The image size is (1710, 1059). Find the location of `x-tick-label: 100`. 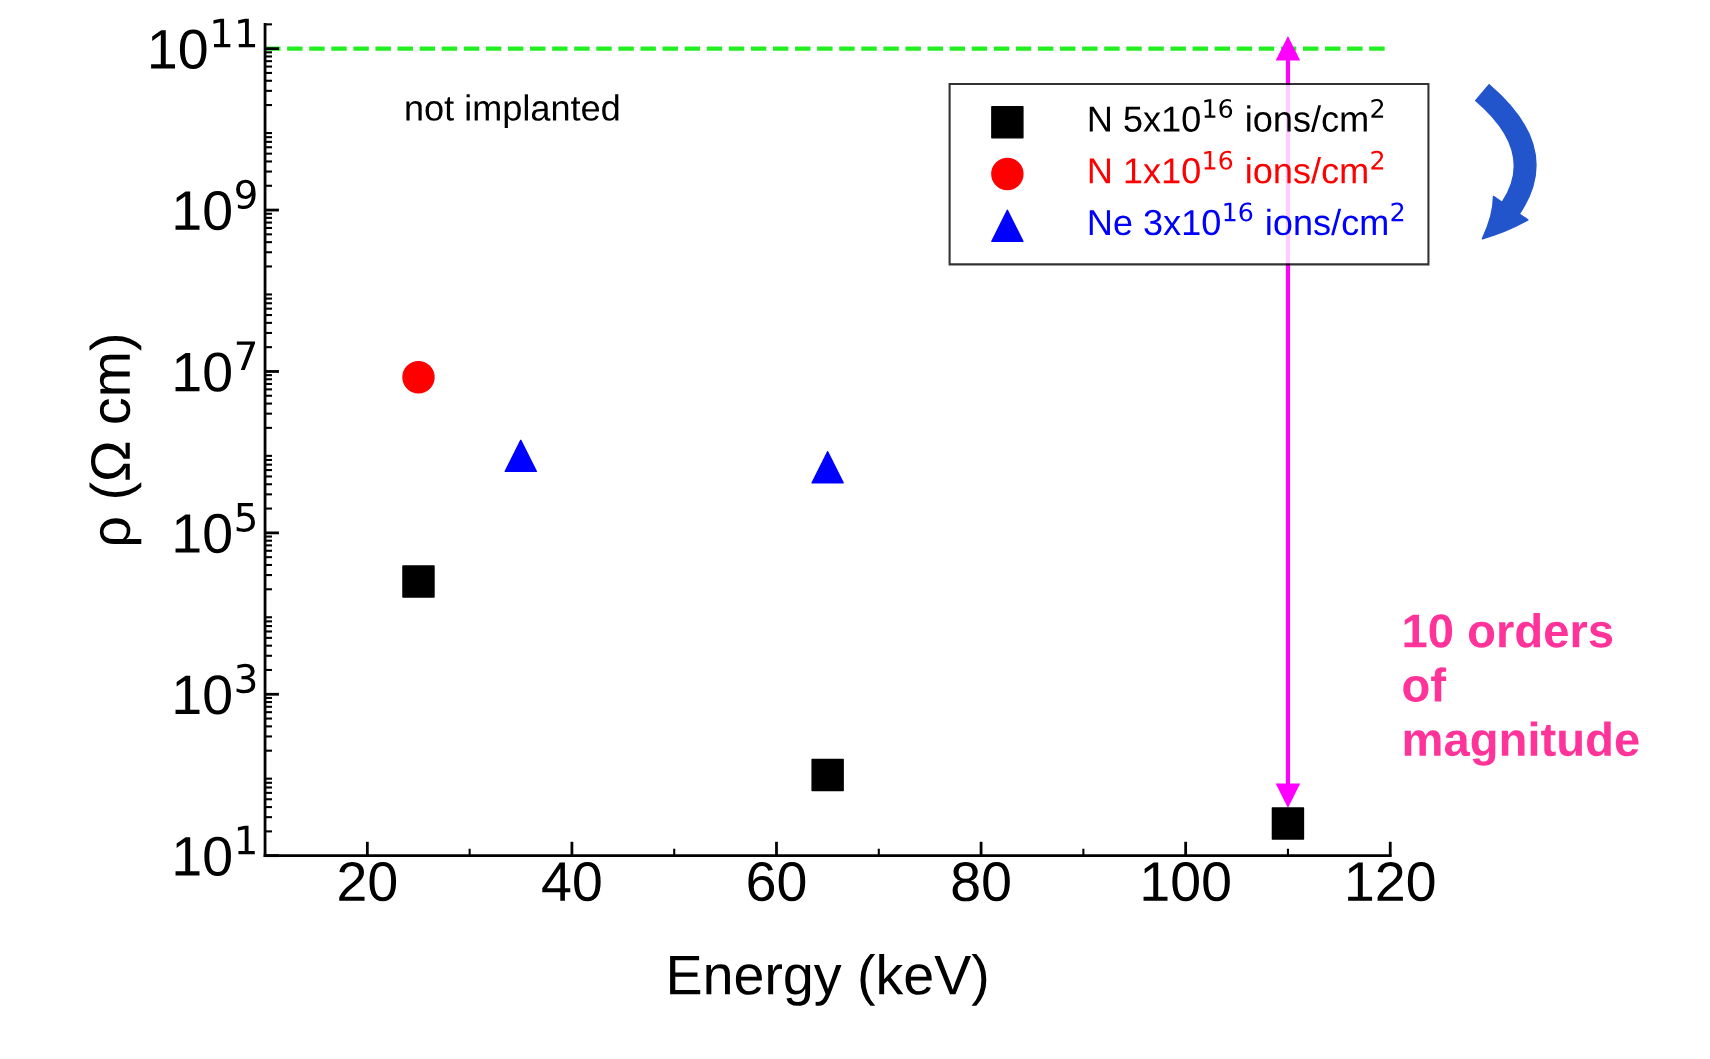

x-tick-label: 100 is located at coordinates (1186, 882).